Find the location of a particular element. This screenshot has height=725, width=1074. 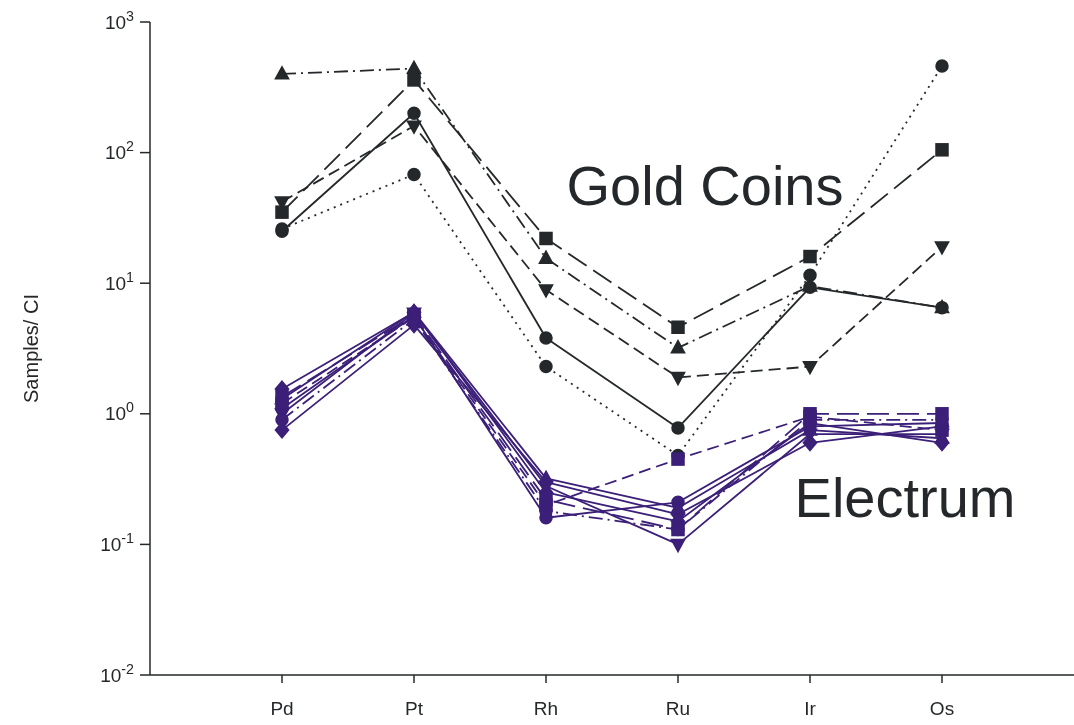

x-tick-label: Ru is located at coordinates (678, 708).